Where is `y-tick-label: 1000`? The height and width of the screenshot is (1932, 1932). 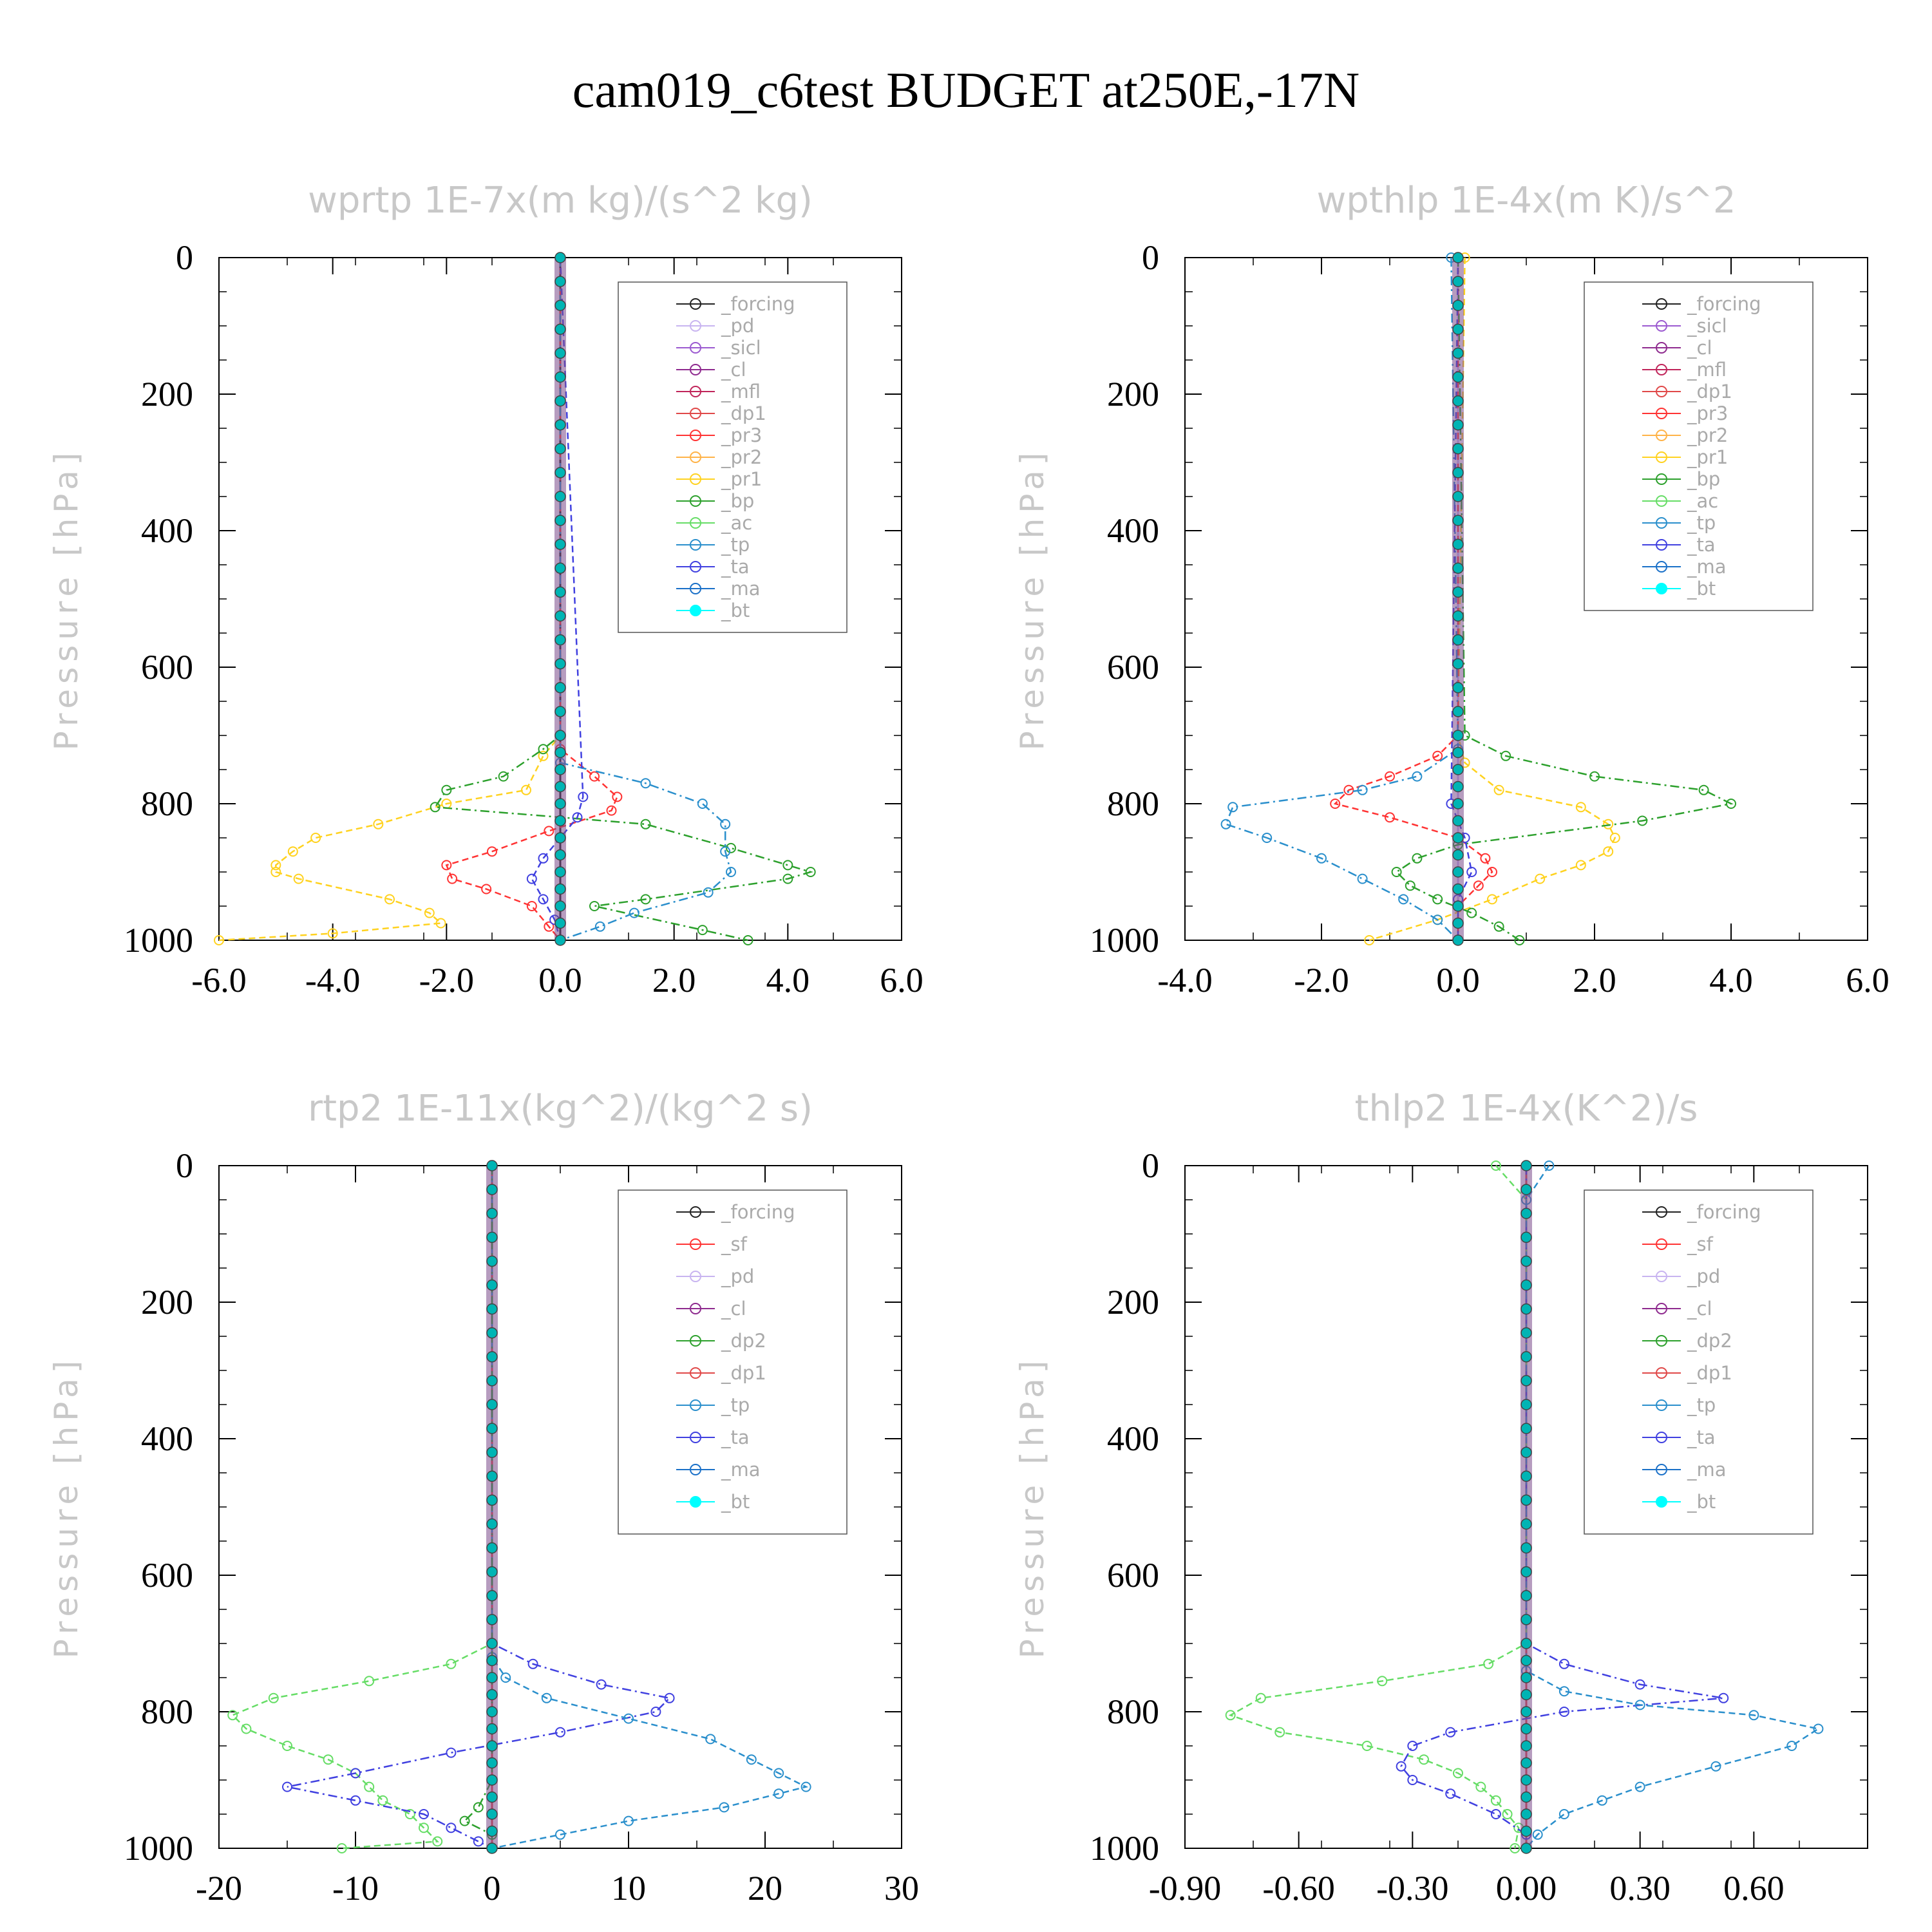 y-tick-label: 1000 is located at coordinates (159, 941).